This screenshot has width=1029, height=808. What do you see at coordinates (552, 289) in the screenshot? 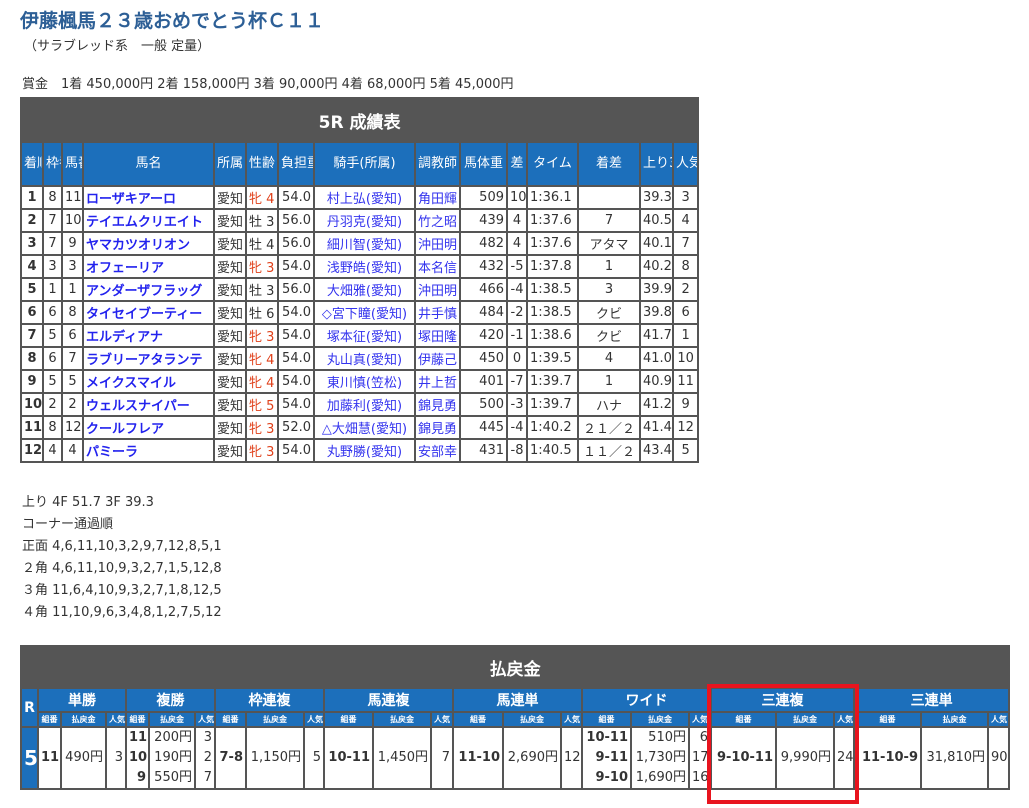
I see `cell-time: 1:38.5` at bounding box center [552, 289].